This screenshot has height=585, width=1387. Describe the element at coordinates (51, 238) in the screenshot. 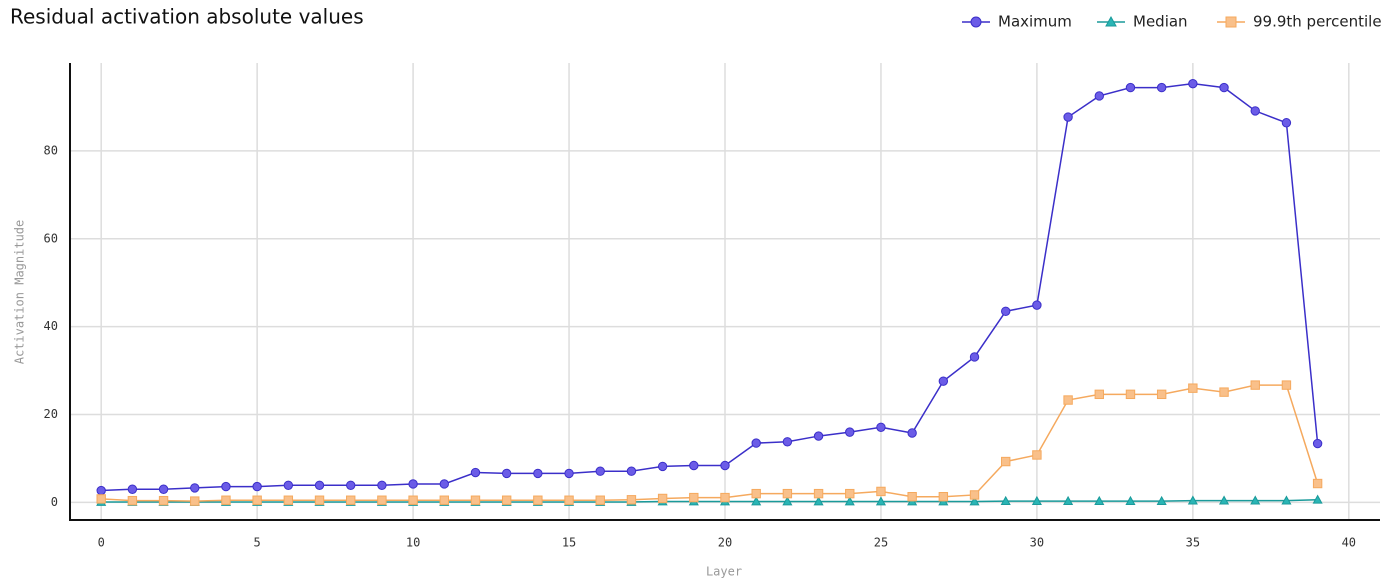

I see `y-tick-label: 60` at that location.